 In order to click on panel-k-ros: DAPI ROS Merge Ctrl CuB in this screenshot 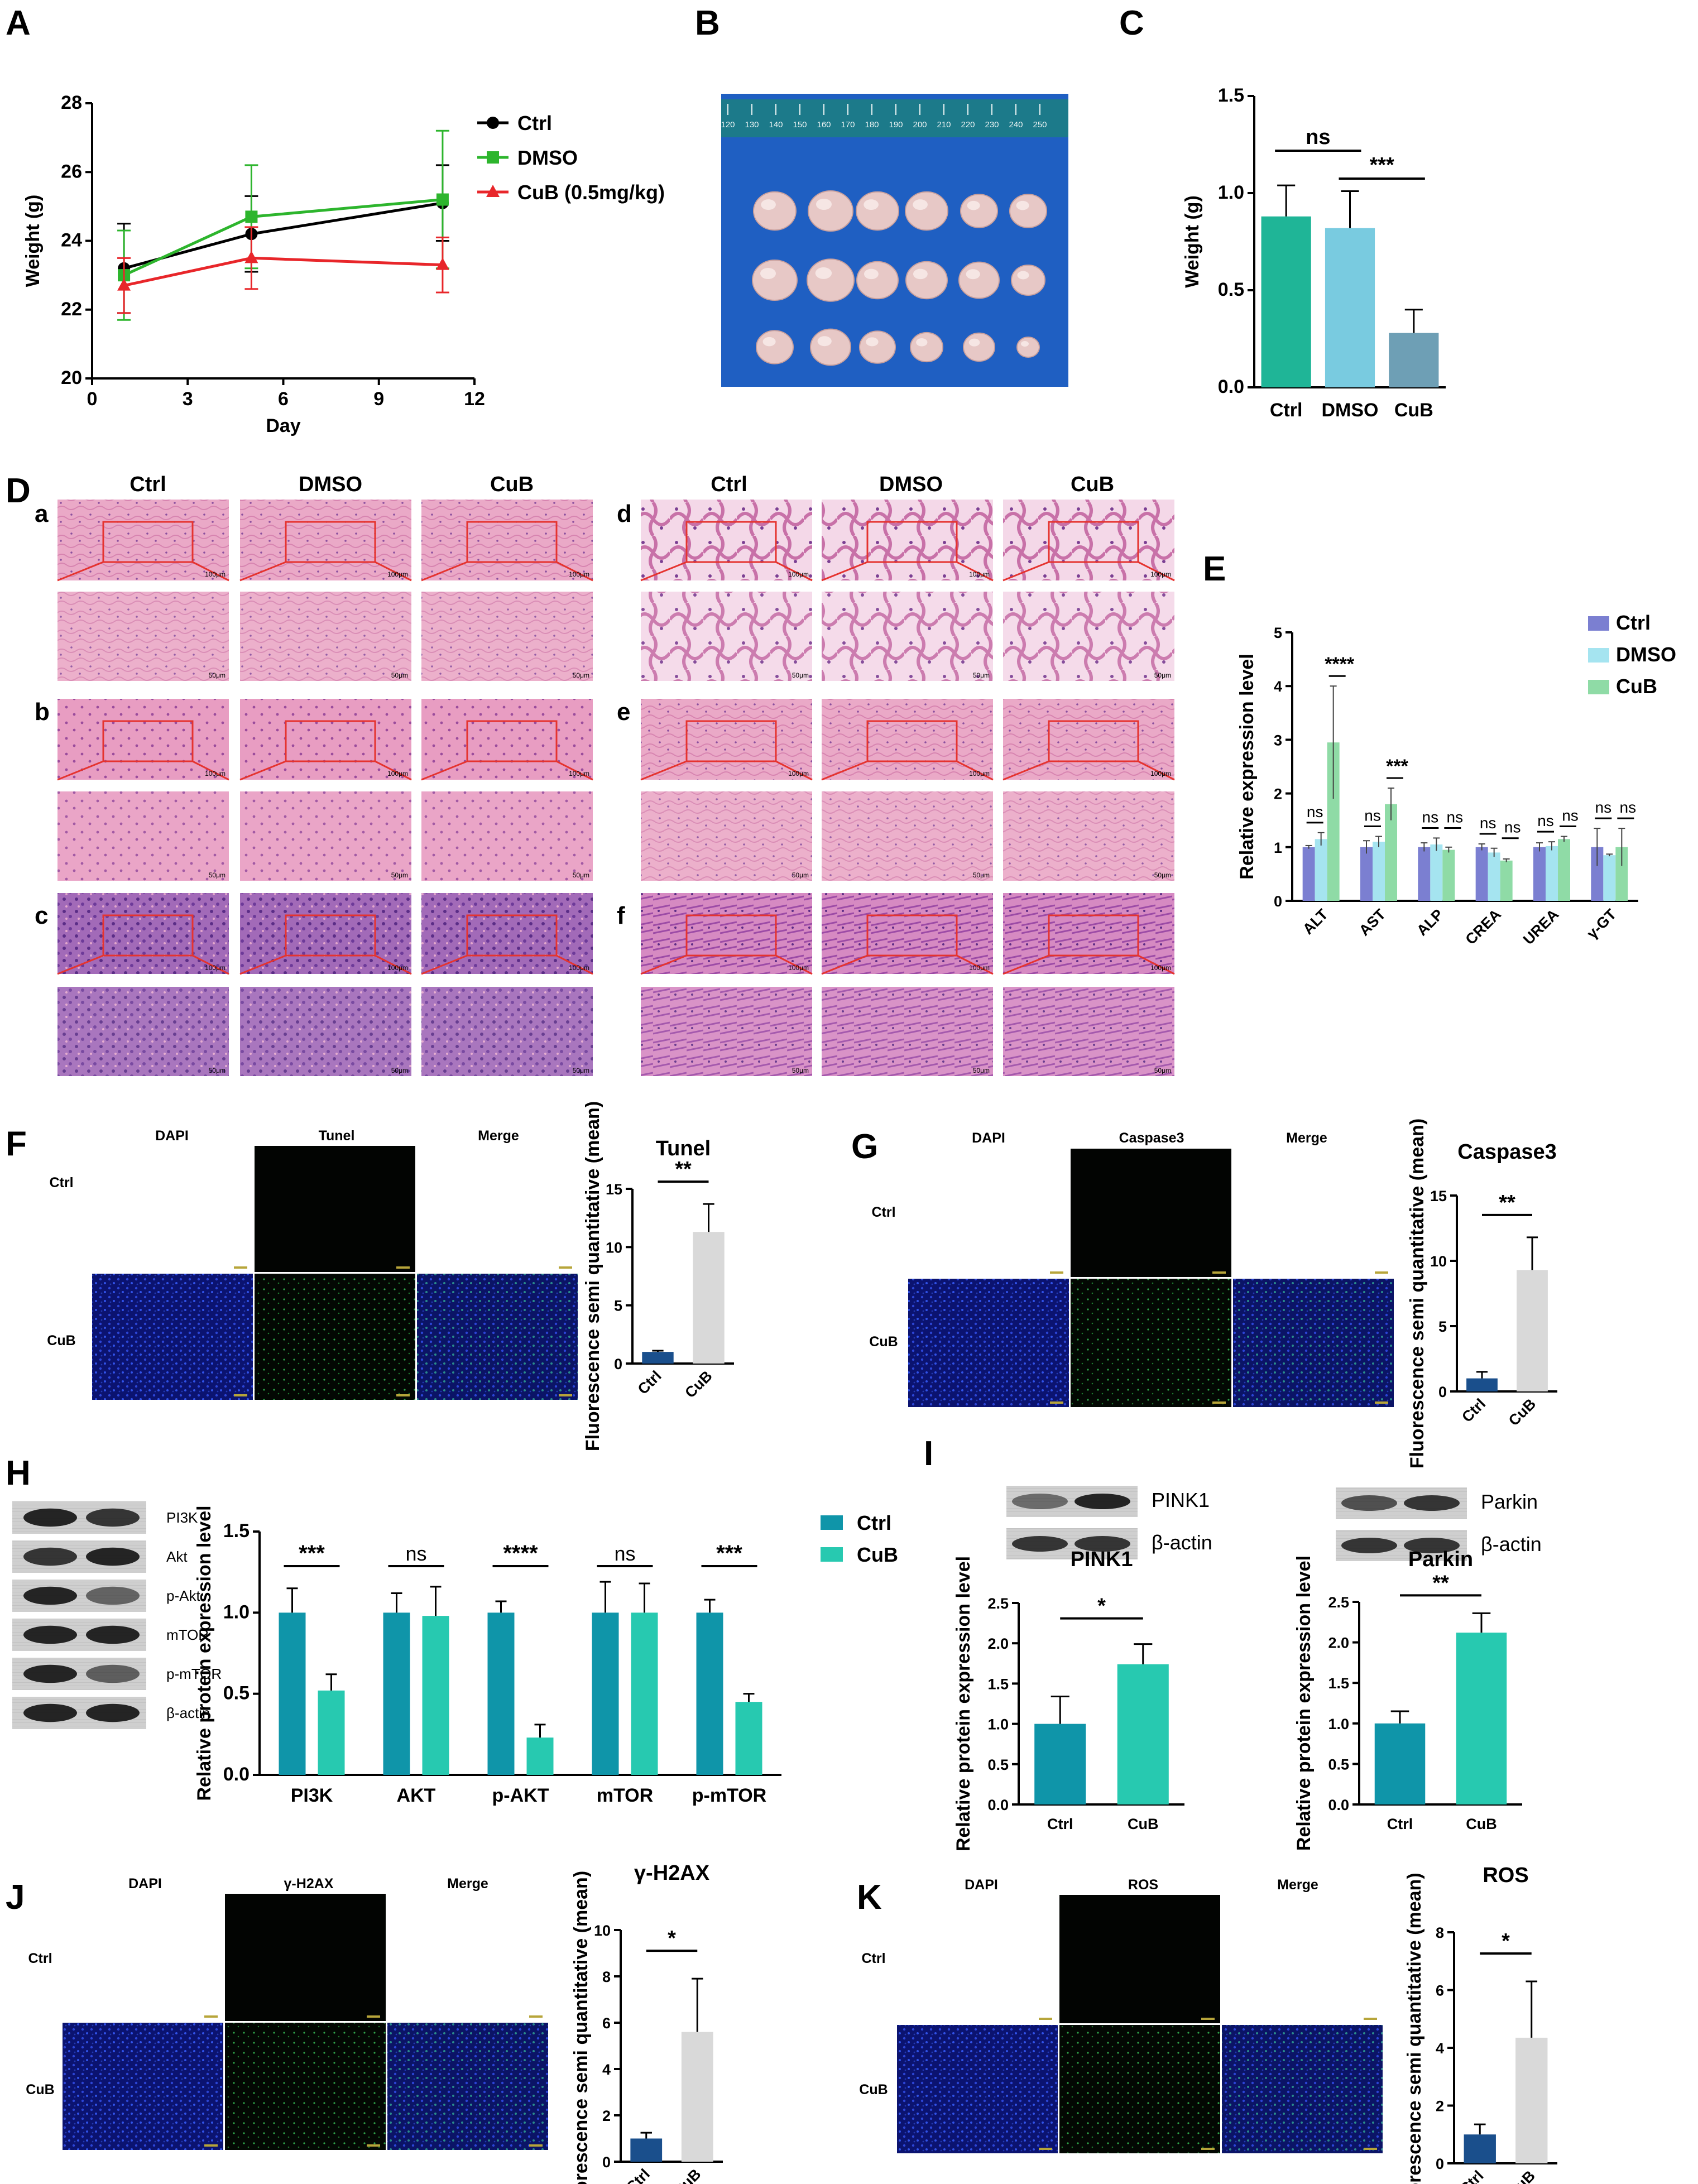, I will do `click(1121, 2015)`.